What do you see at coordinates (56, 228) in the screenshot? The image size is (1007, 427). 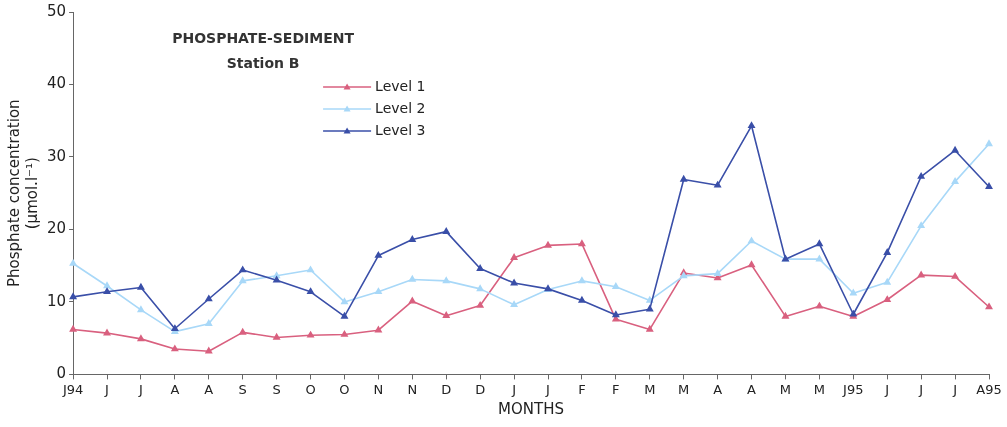 I see `y-tick-label: 20` at bounding box center [56, 228].